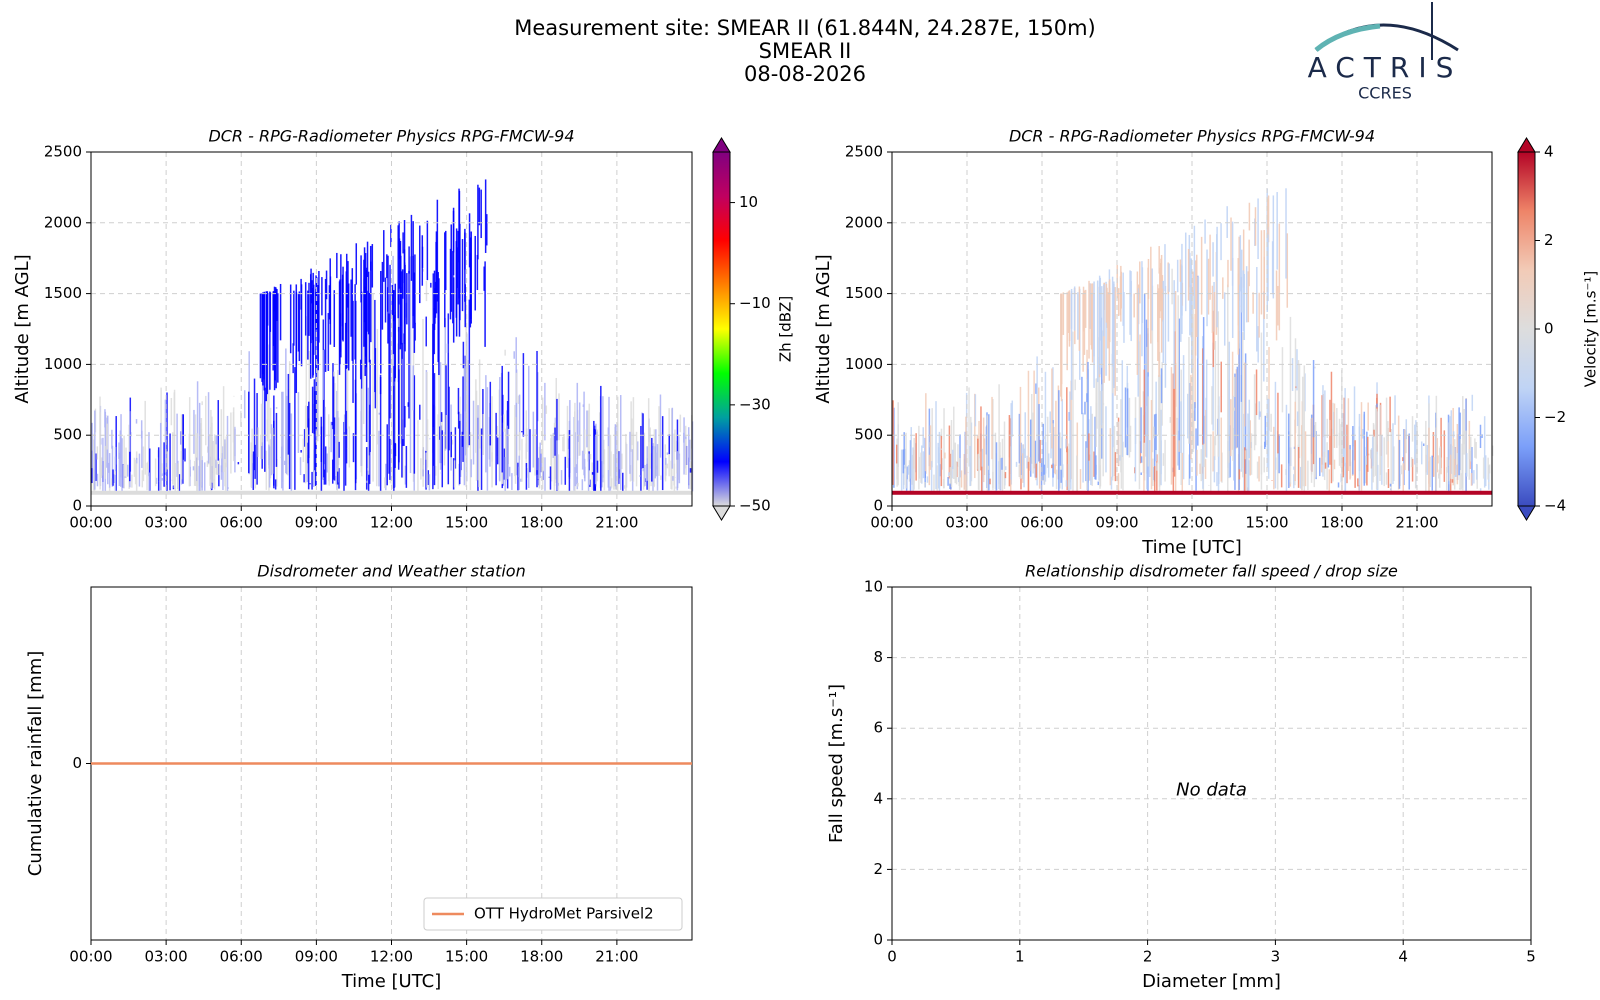  What do you see at coordinates (466, 523) in the screenshot?
I see `x-tick-label: 15:00` at bounding box center [466, 523].